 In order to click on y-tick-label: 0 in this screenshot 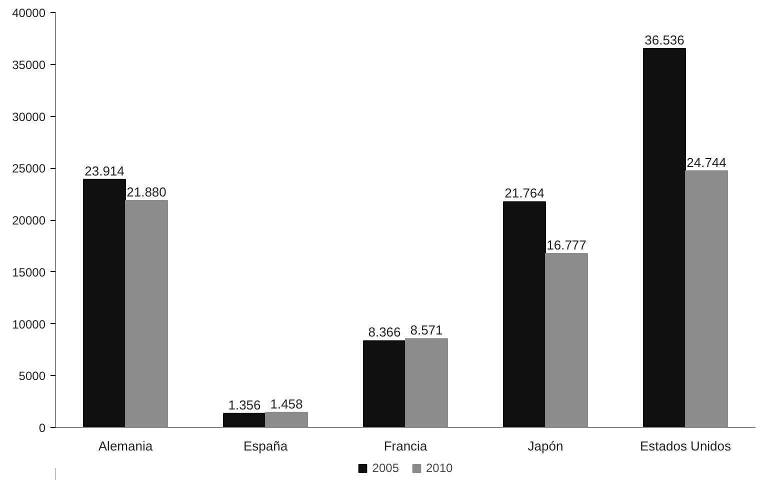, I will do `click(42, 428)`.